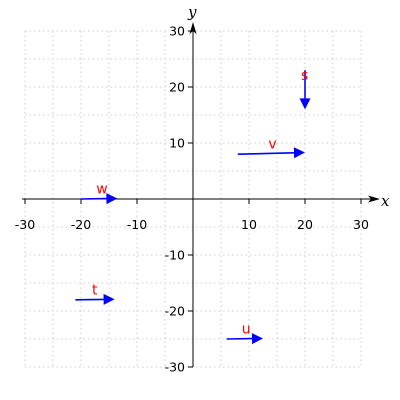  I want to click on vector-shaft, so click(266, 153).